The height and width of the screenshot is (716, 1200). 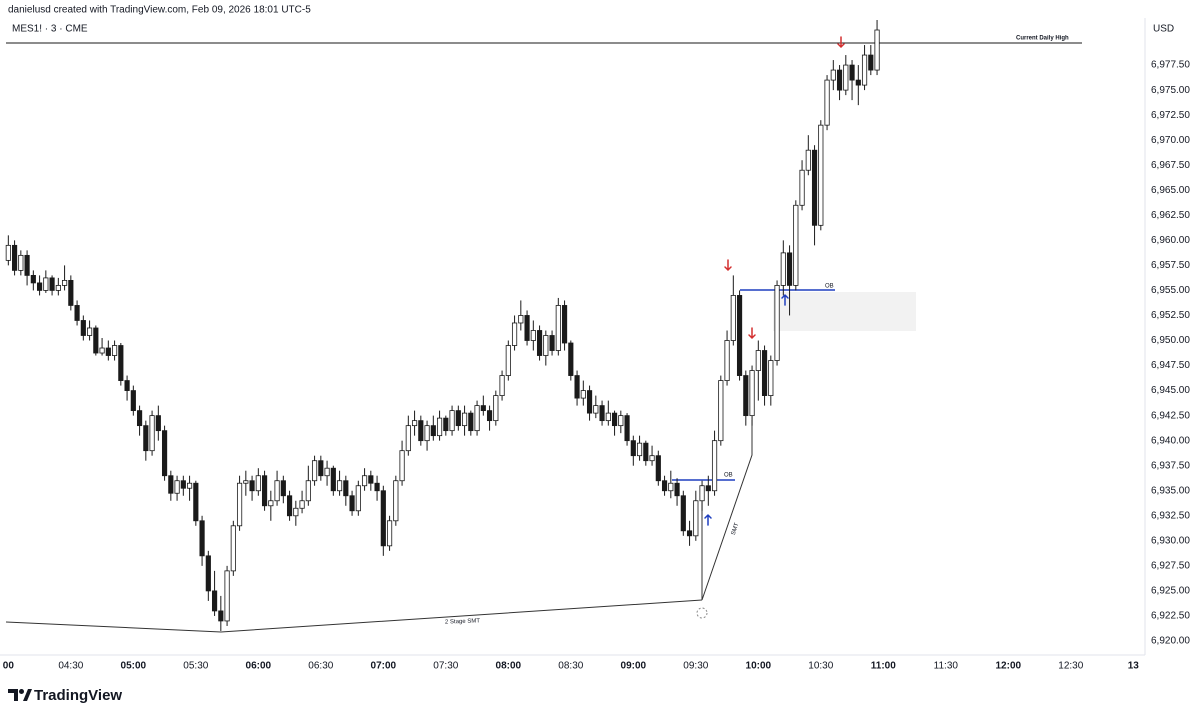 I want to click on smt-label: SMT, so click(x=736, y=529).